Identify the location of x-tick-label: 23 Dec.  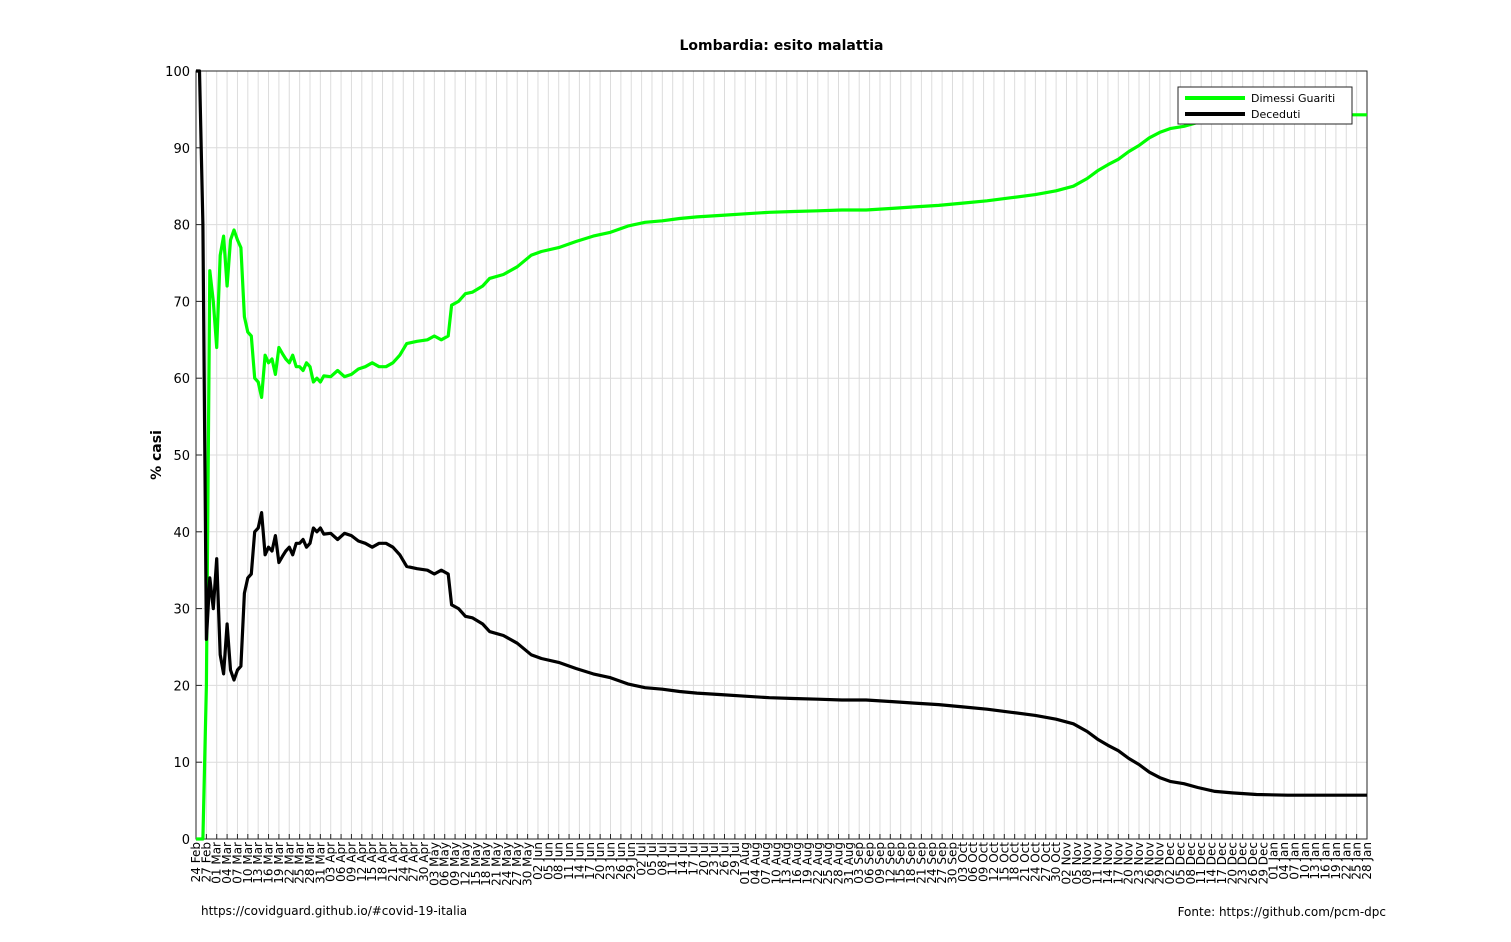
(1243, 863).